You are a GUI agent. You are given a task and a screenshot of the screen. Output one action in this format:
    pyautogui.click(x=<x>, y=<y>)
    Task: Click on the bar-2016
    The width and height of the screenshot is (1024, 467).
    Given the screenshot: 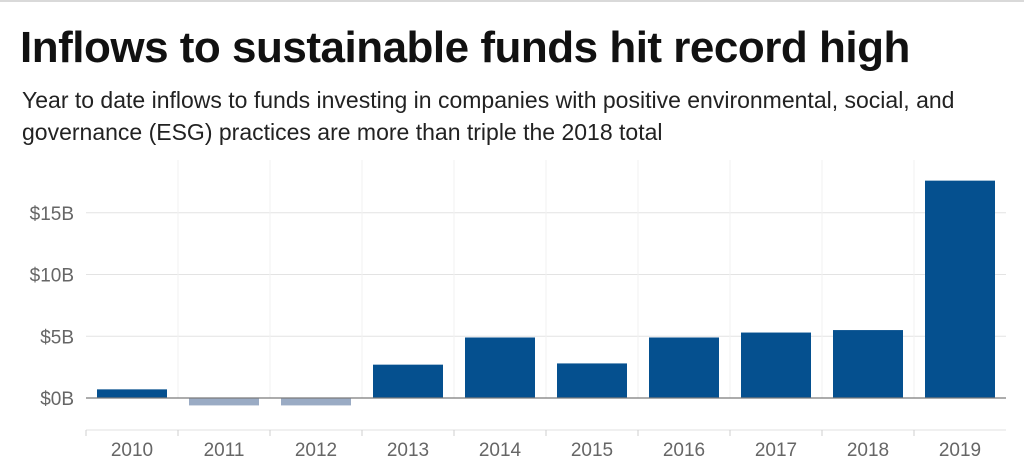 What is the action you would take?
    pyautogui.click(x=684, y=367)
    